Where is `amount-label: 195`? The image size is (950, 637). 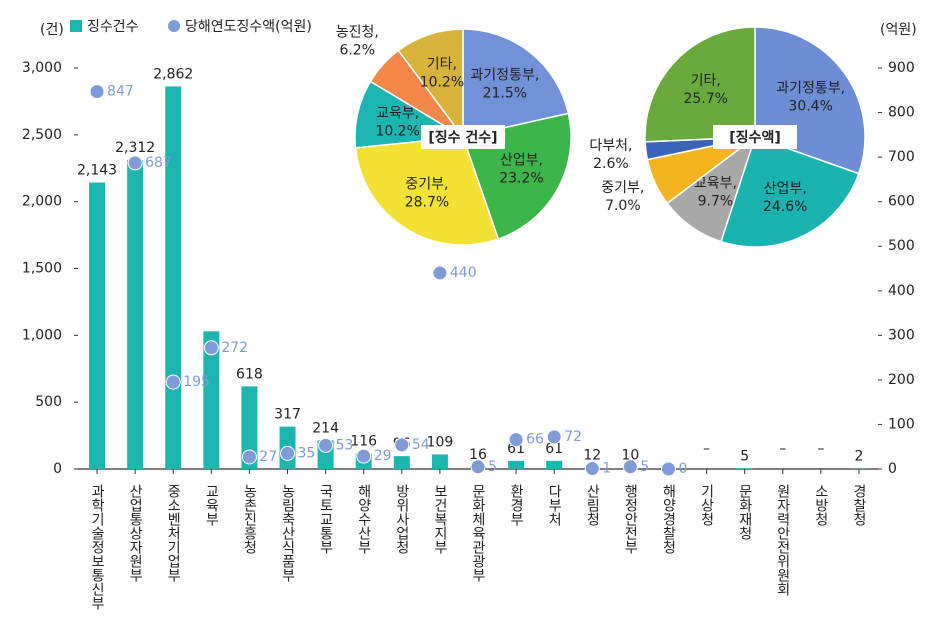
amount-label: 195 is located at coordinates (196, 382).